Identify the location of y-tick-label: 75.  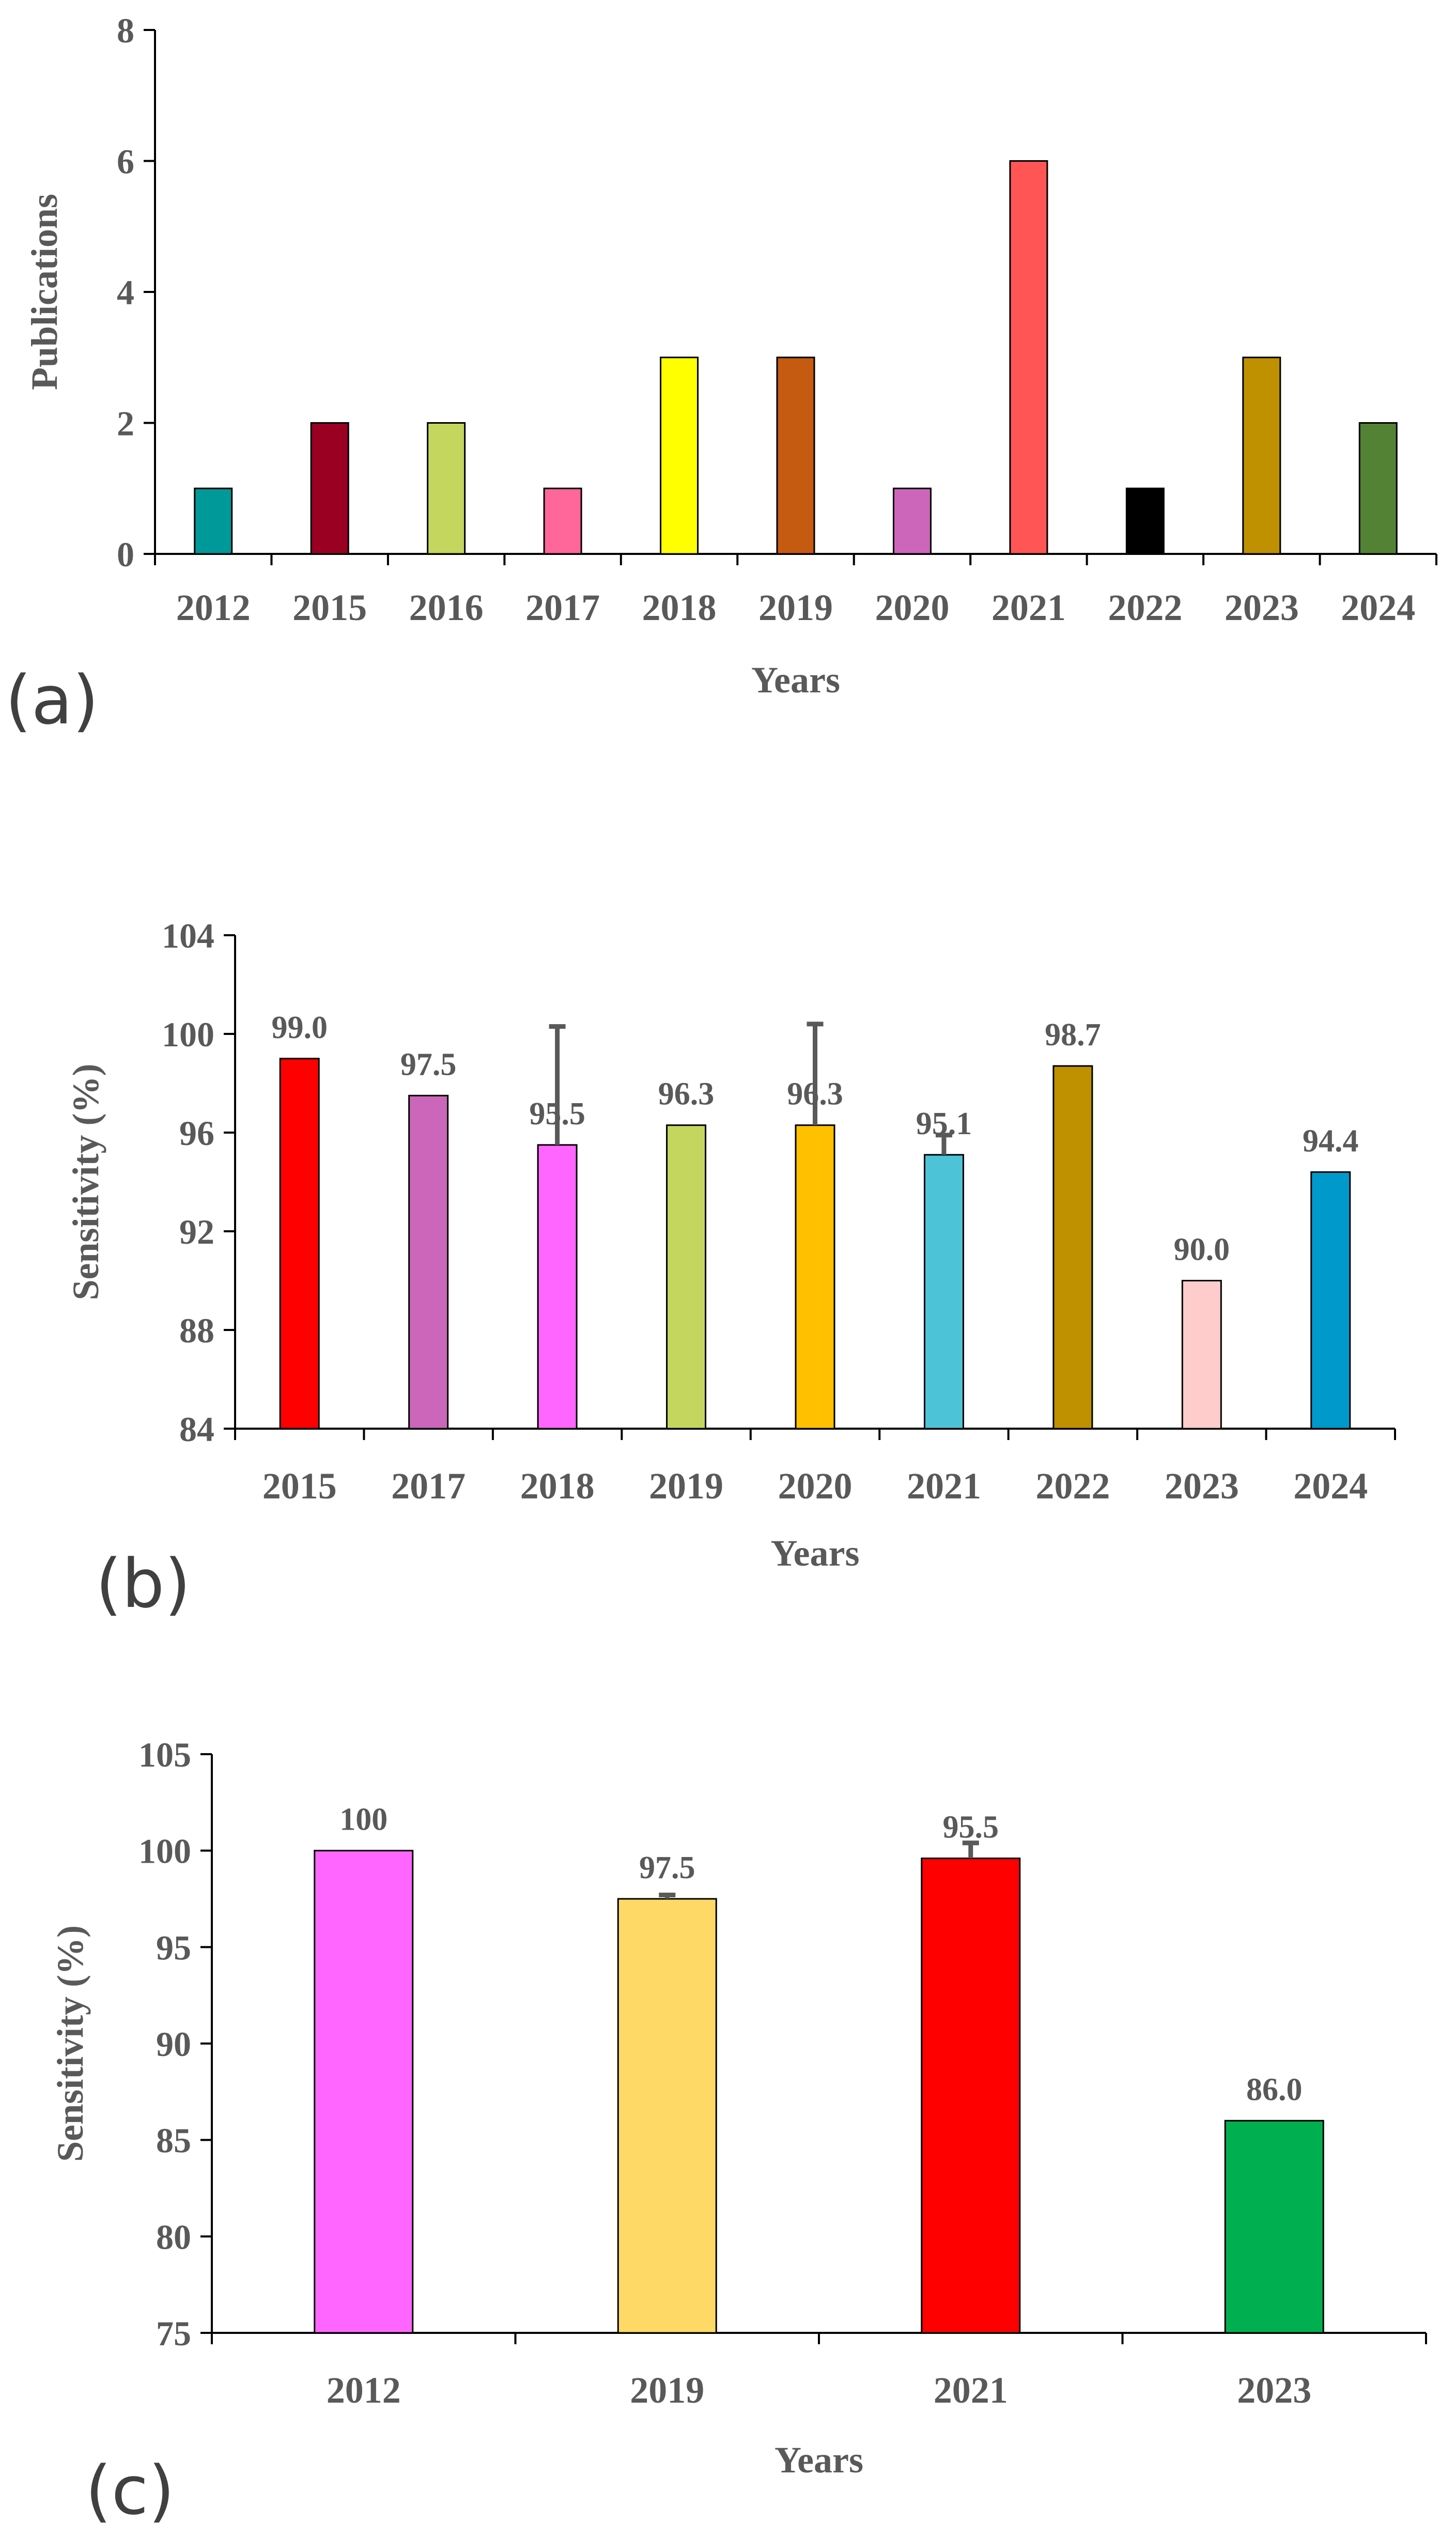
(173, 2333).